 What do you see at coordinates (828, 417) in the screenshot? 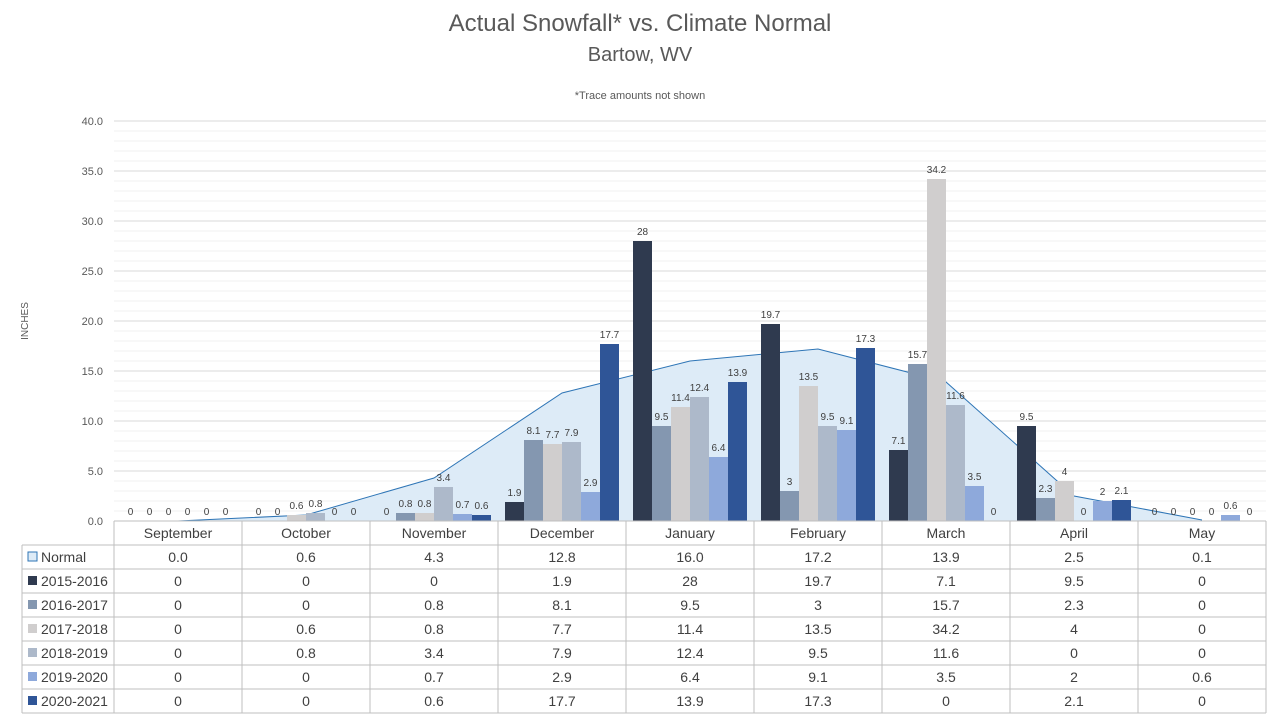
I see `data-label: 9.5` at bounding box center [828, 417].